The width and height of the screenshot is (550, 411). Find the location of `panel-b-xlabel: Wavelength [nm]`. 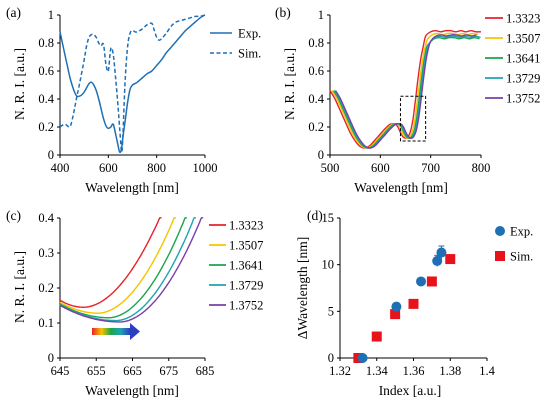

panel-b-xlabel: Wavelength [nm] is located at coordinates (401, 187).